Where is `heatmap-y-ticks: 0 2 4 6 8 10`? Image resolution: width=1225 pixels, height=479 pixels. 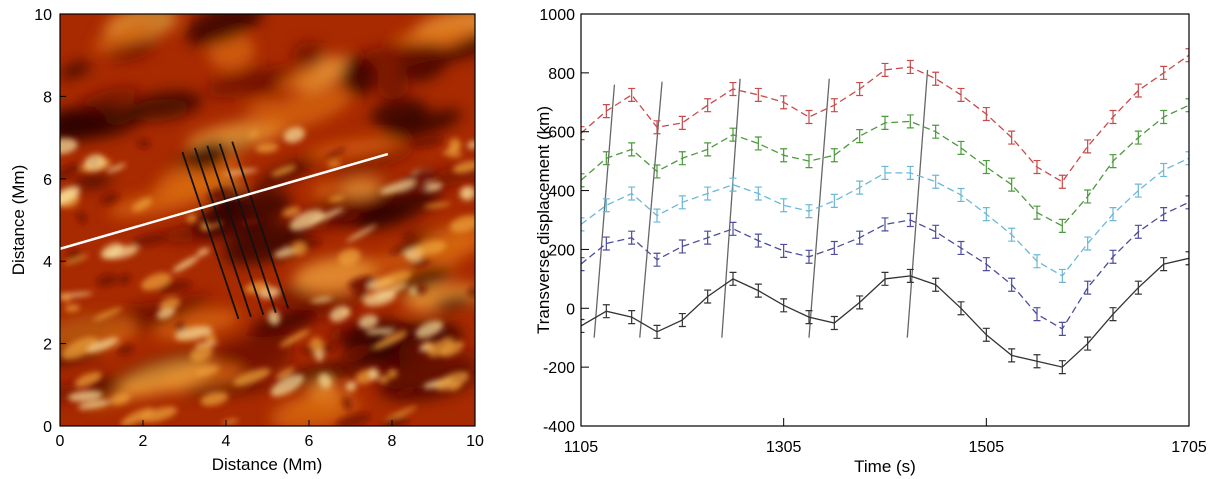
heatmap-y-ticks: 0 2 4 6 8 10 is located at coordinates (50, 221).